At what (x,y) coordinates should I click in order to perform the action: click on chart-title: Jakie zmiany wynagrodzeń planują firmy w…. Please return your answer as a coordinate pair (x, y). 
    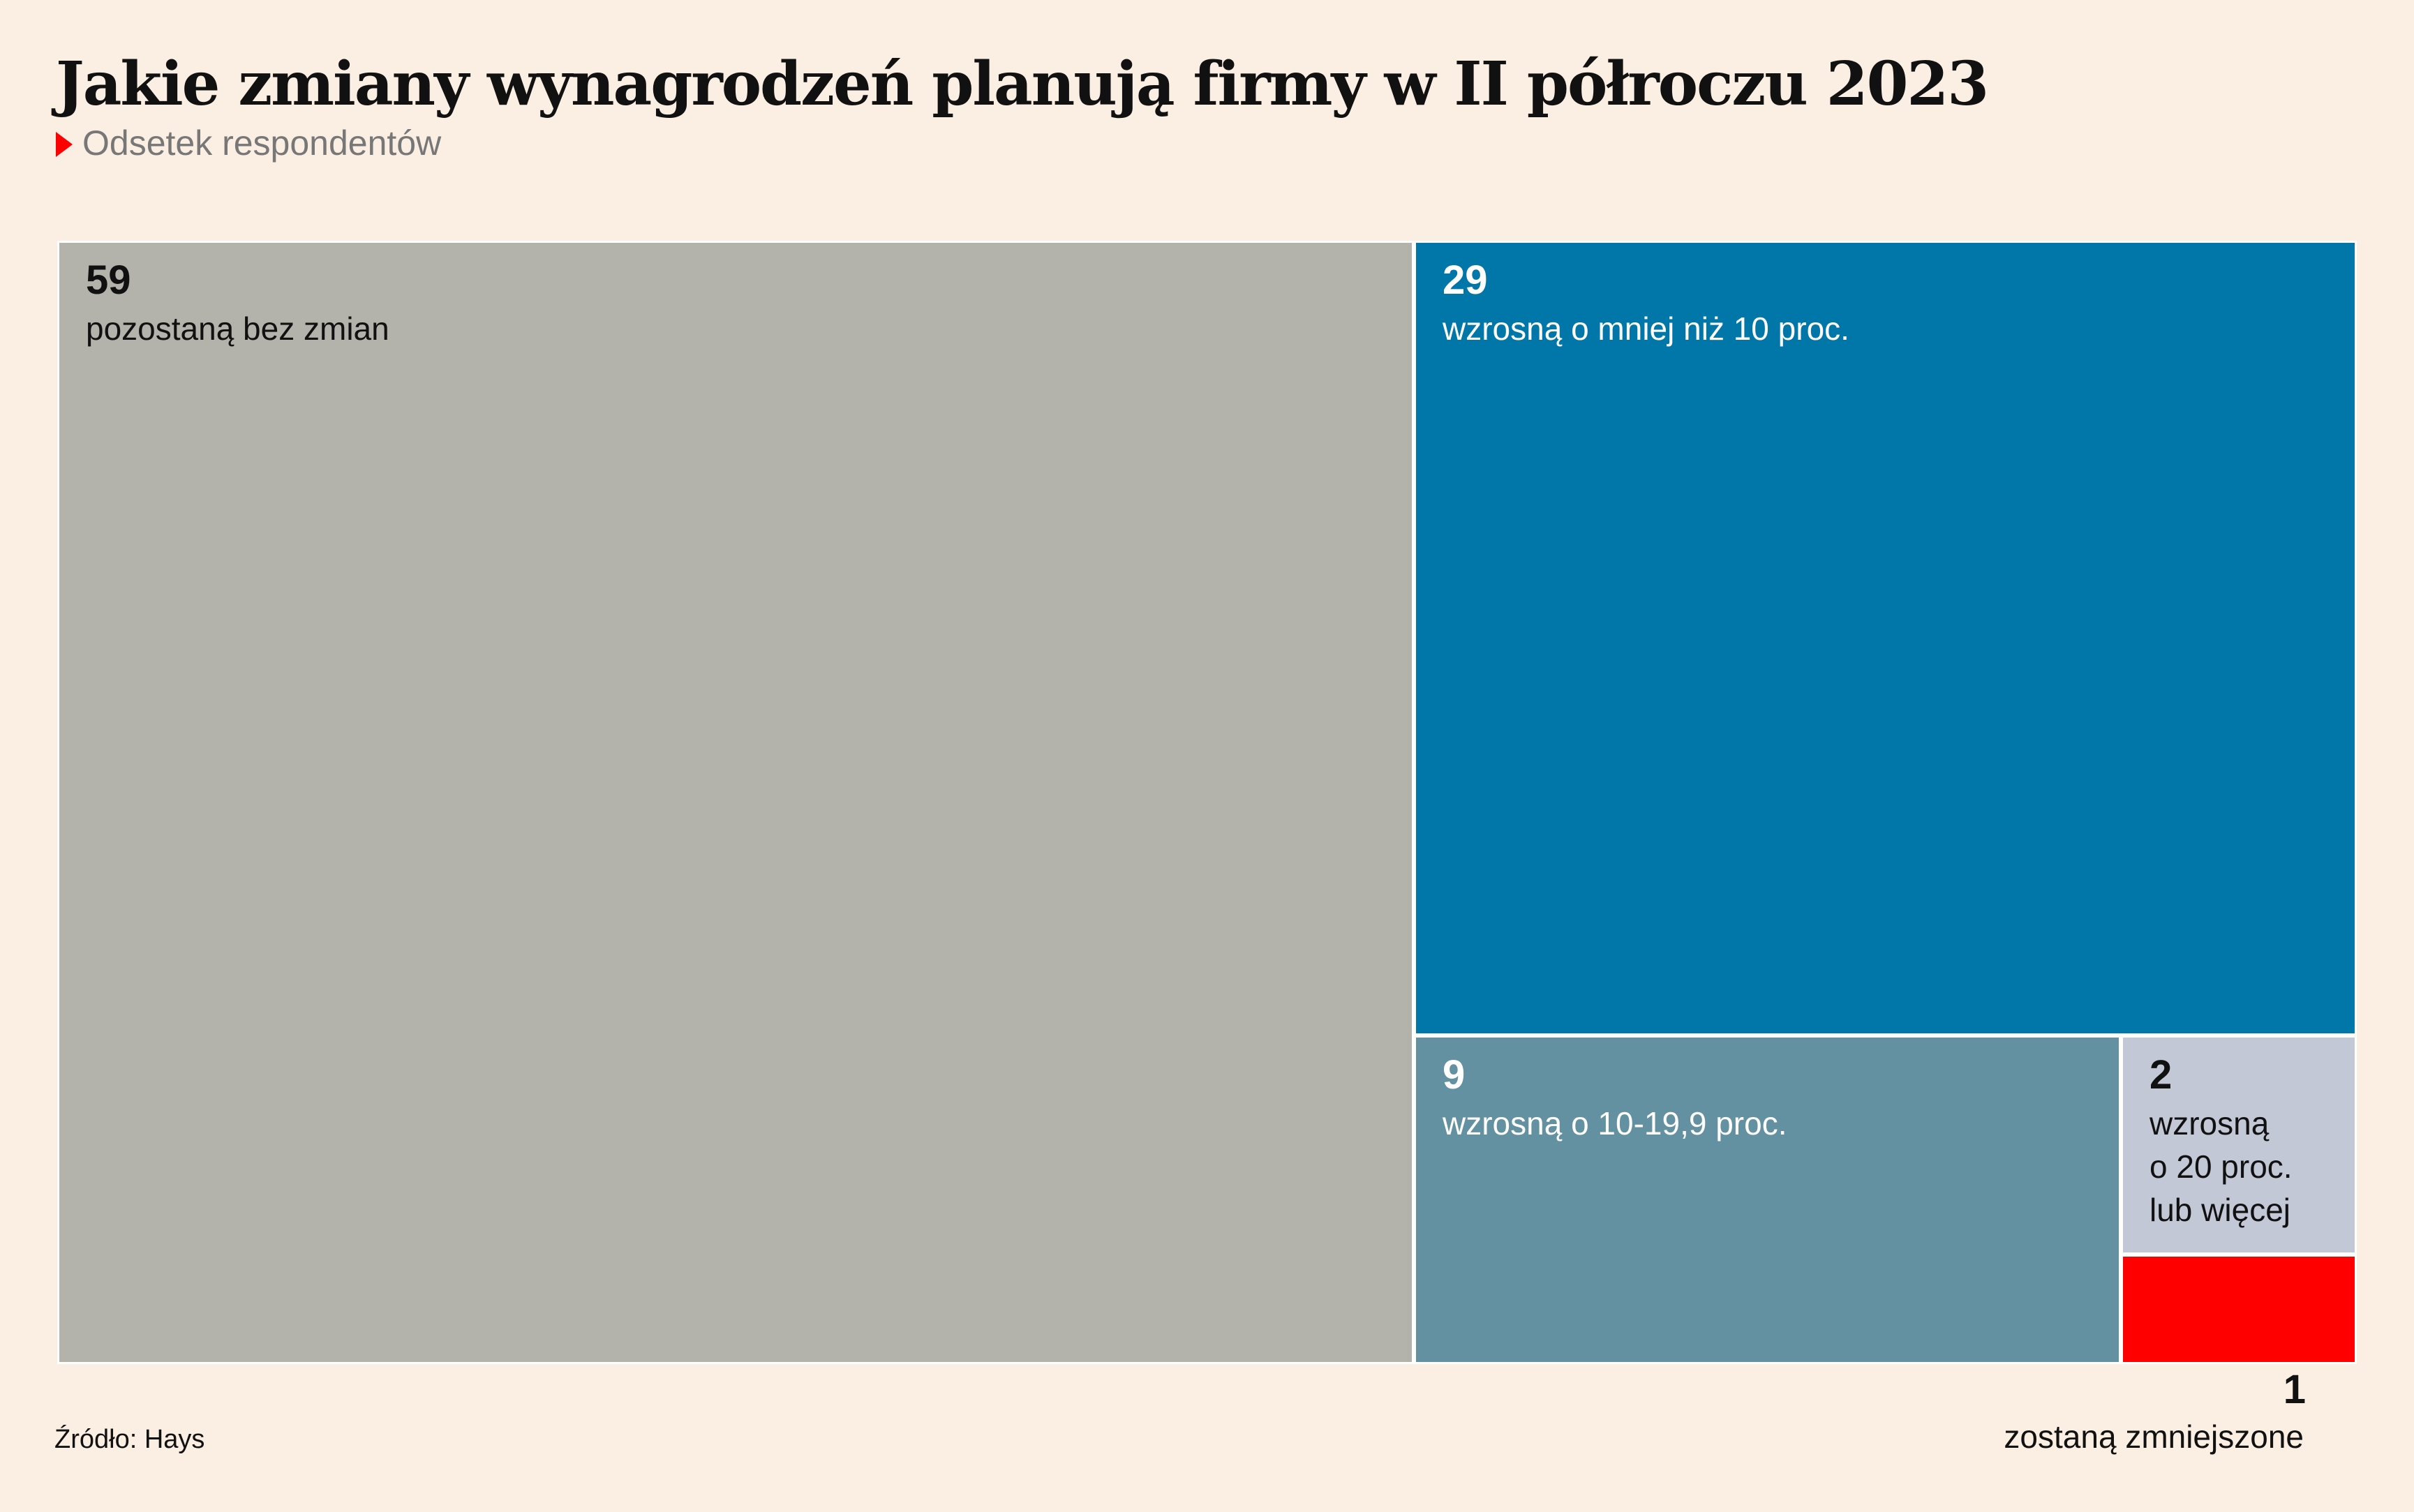
    Looking at the image, I should click on (1022, 84).